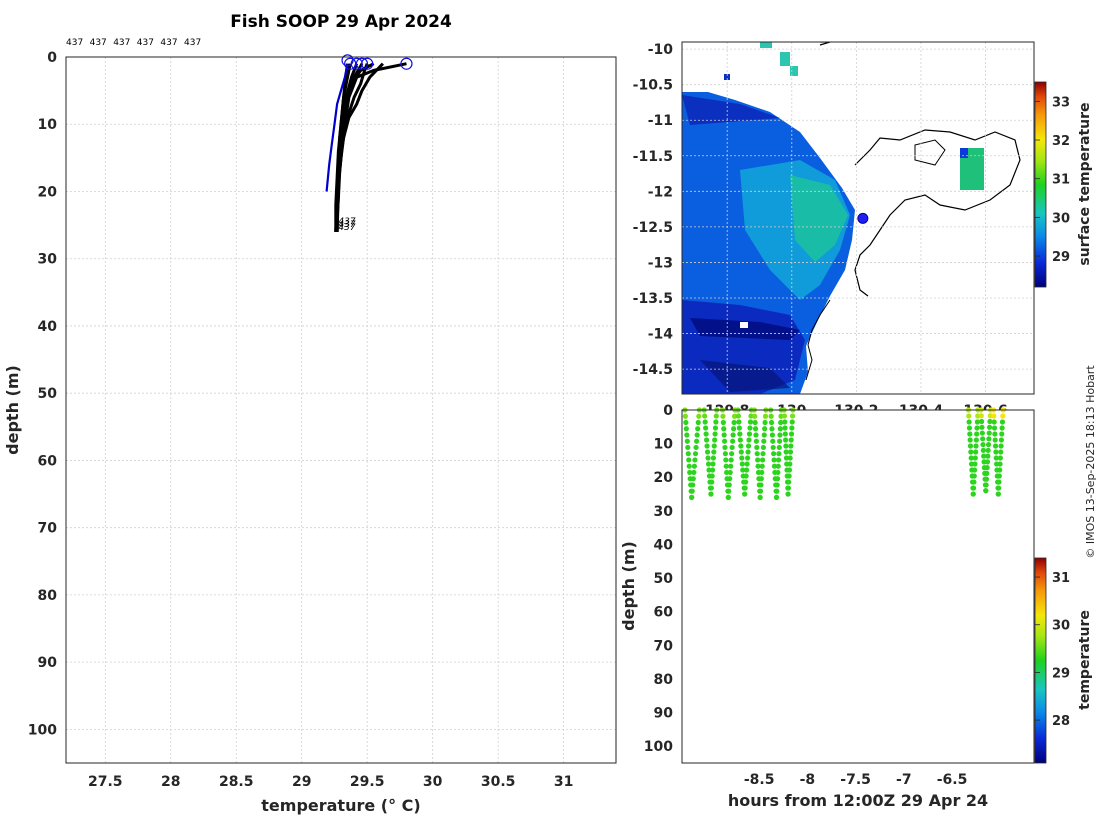 The image size is (1100, 820). Describe the element at coordinates (340, 805) in the screenshot. I see `profile-x-label: temperature (° C)` at that location.